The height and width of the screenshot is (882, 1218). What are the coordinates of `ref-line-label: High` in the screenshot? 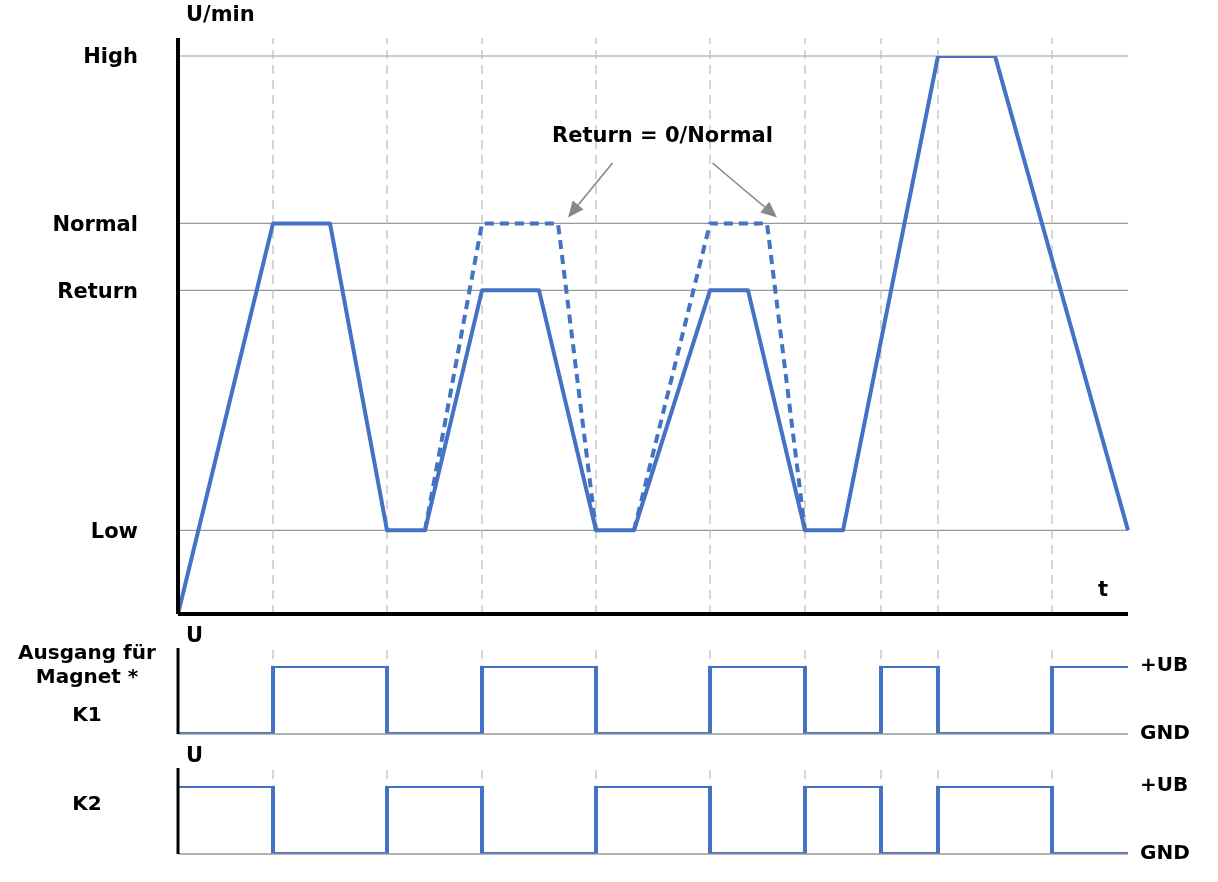 It's located at (111, 56).